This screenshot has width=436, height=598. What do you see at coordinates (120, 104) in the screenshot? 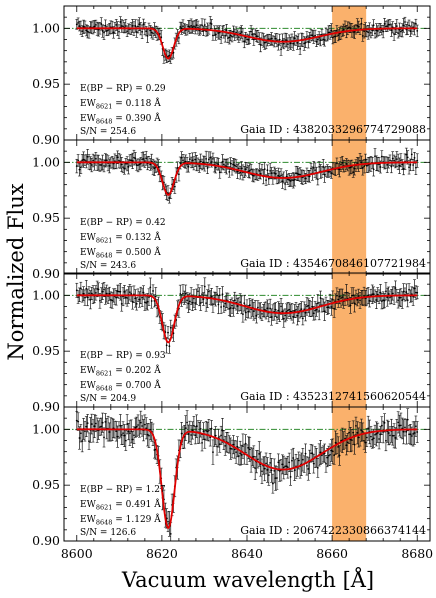
I see `ew8621-annotation: EW8621 = 0.118 Å` at bounding box center [120, 104].